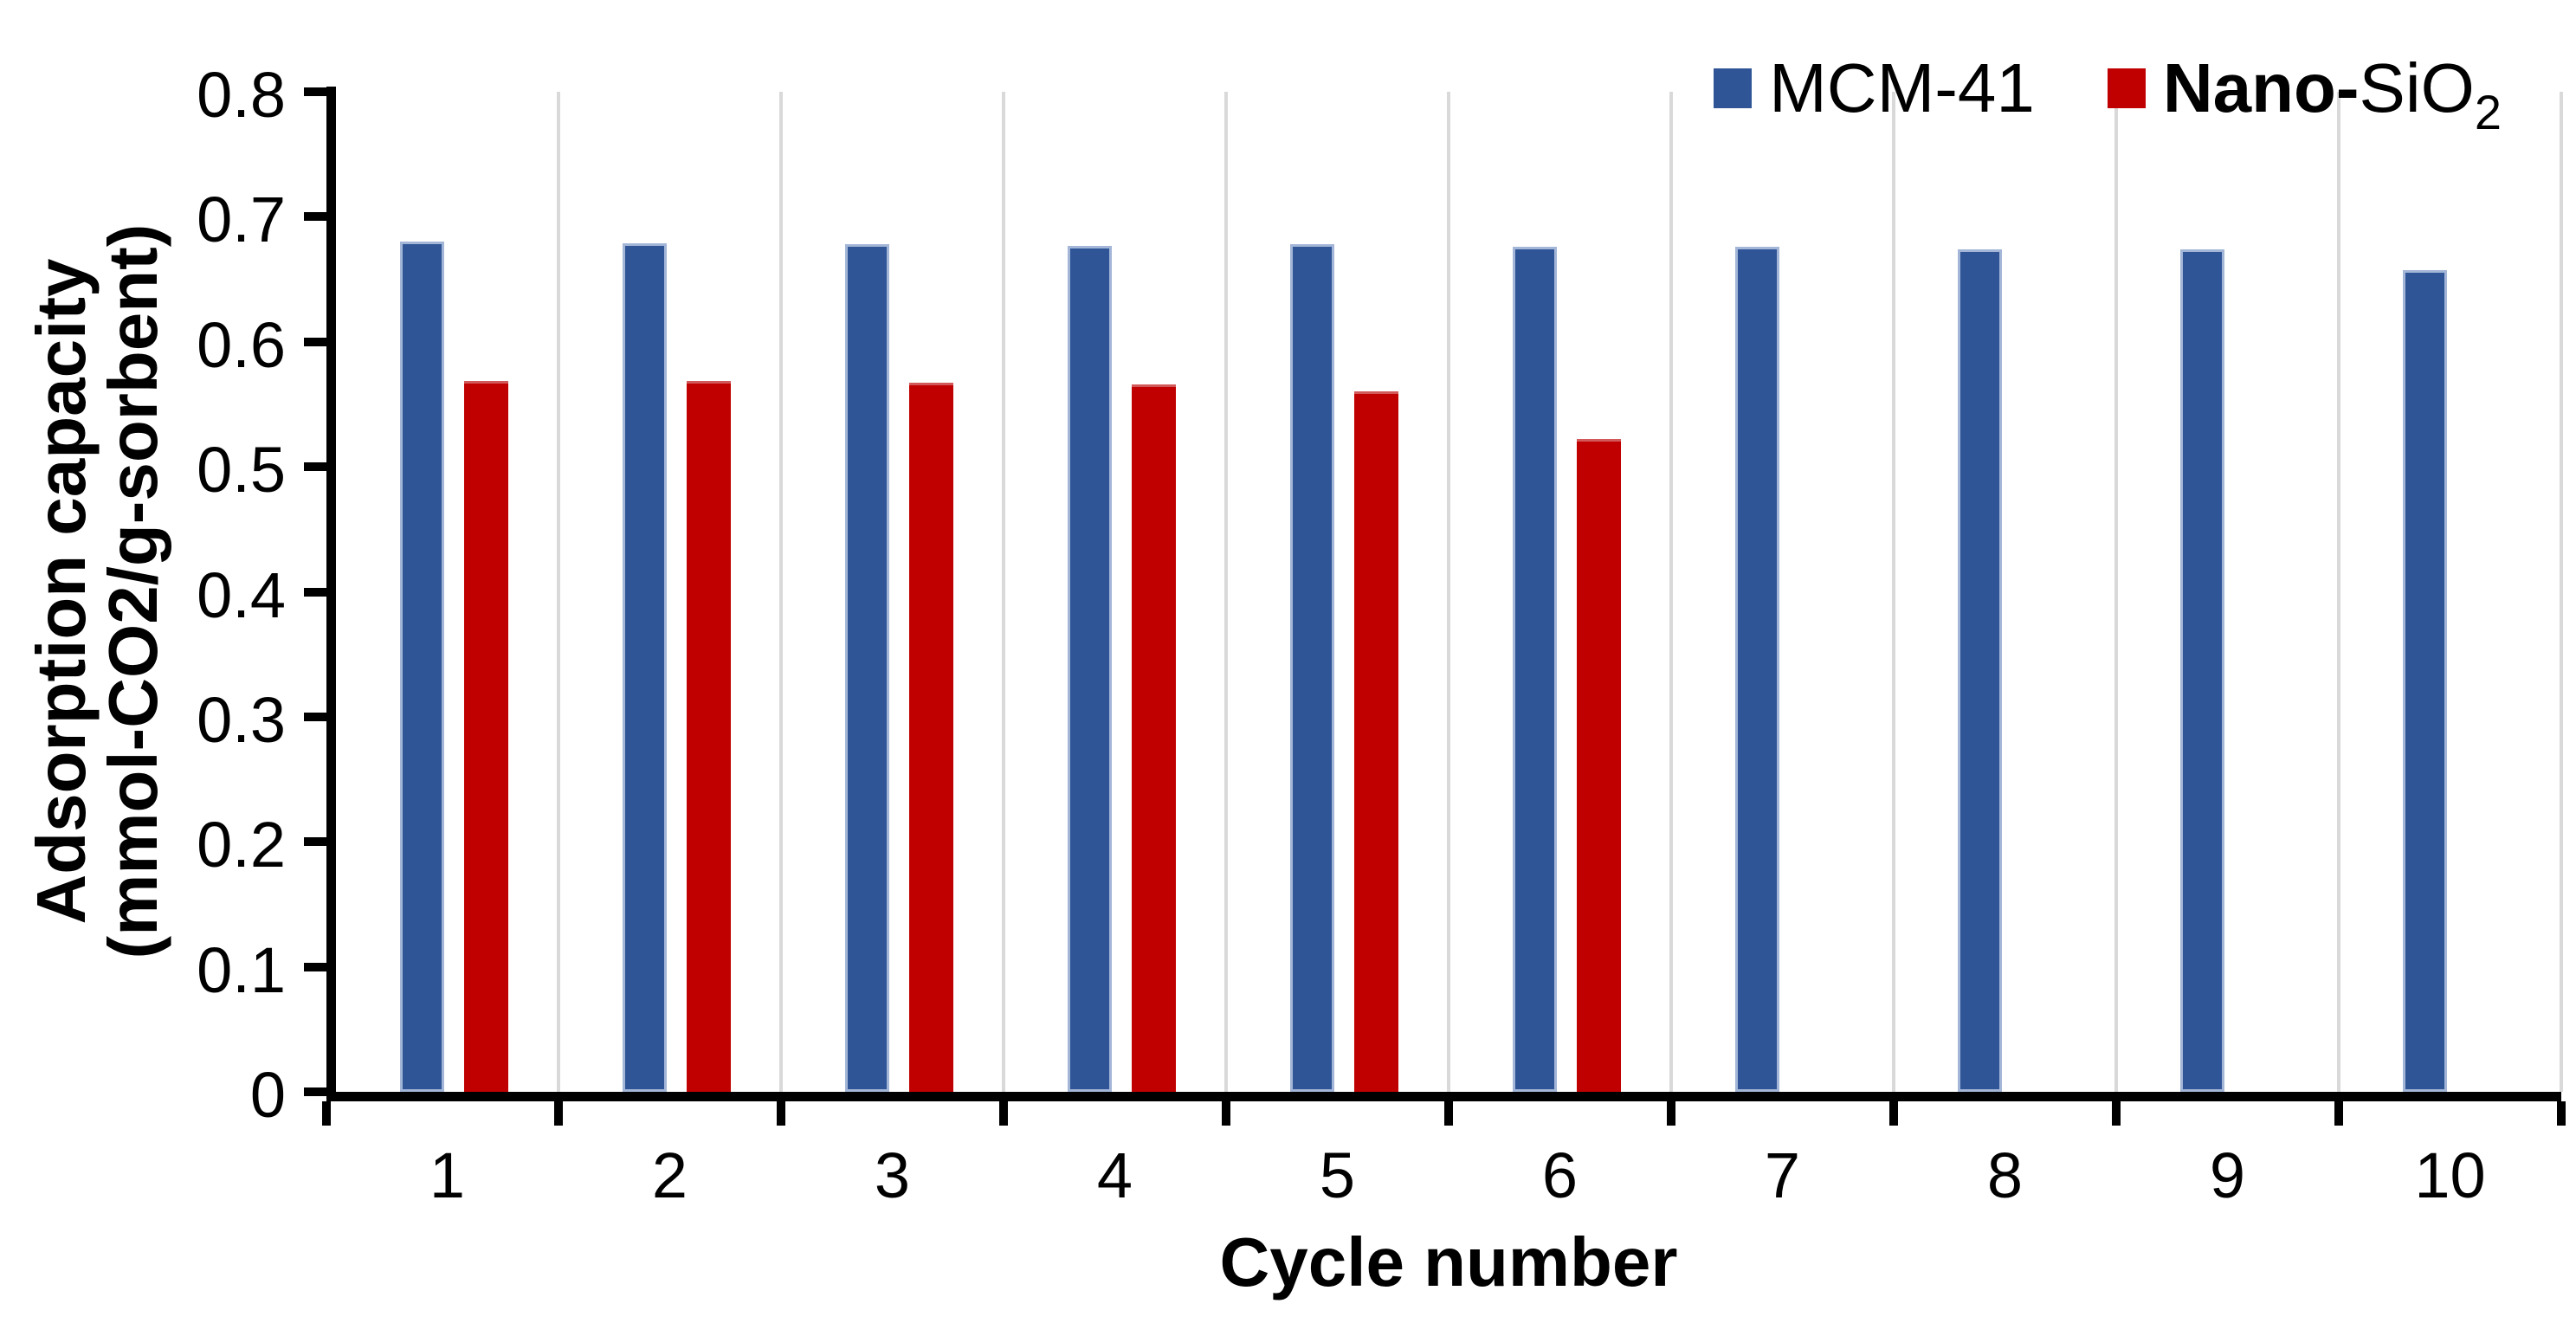 Image resolution: width=2576 pixels, height=1323 pixels. I want to click on x-tick-label-5: 5, so click(1337, 1175).